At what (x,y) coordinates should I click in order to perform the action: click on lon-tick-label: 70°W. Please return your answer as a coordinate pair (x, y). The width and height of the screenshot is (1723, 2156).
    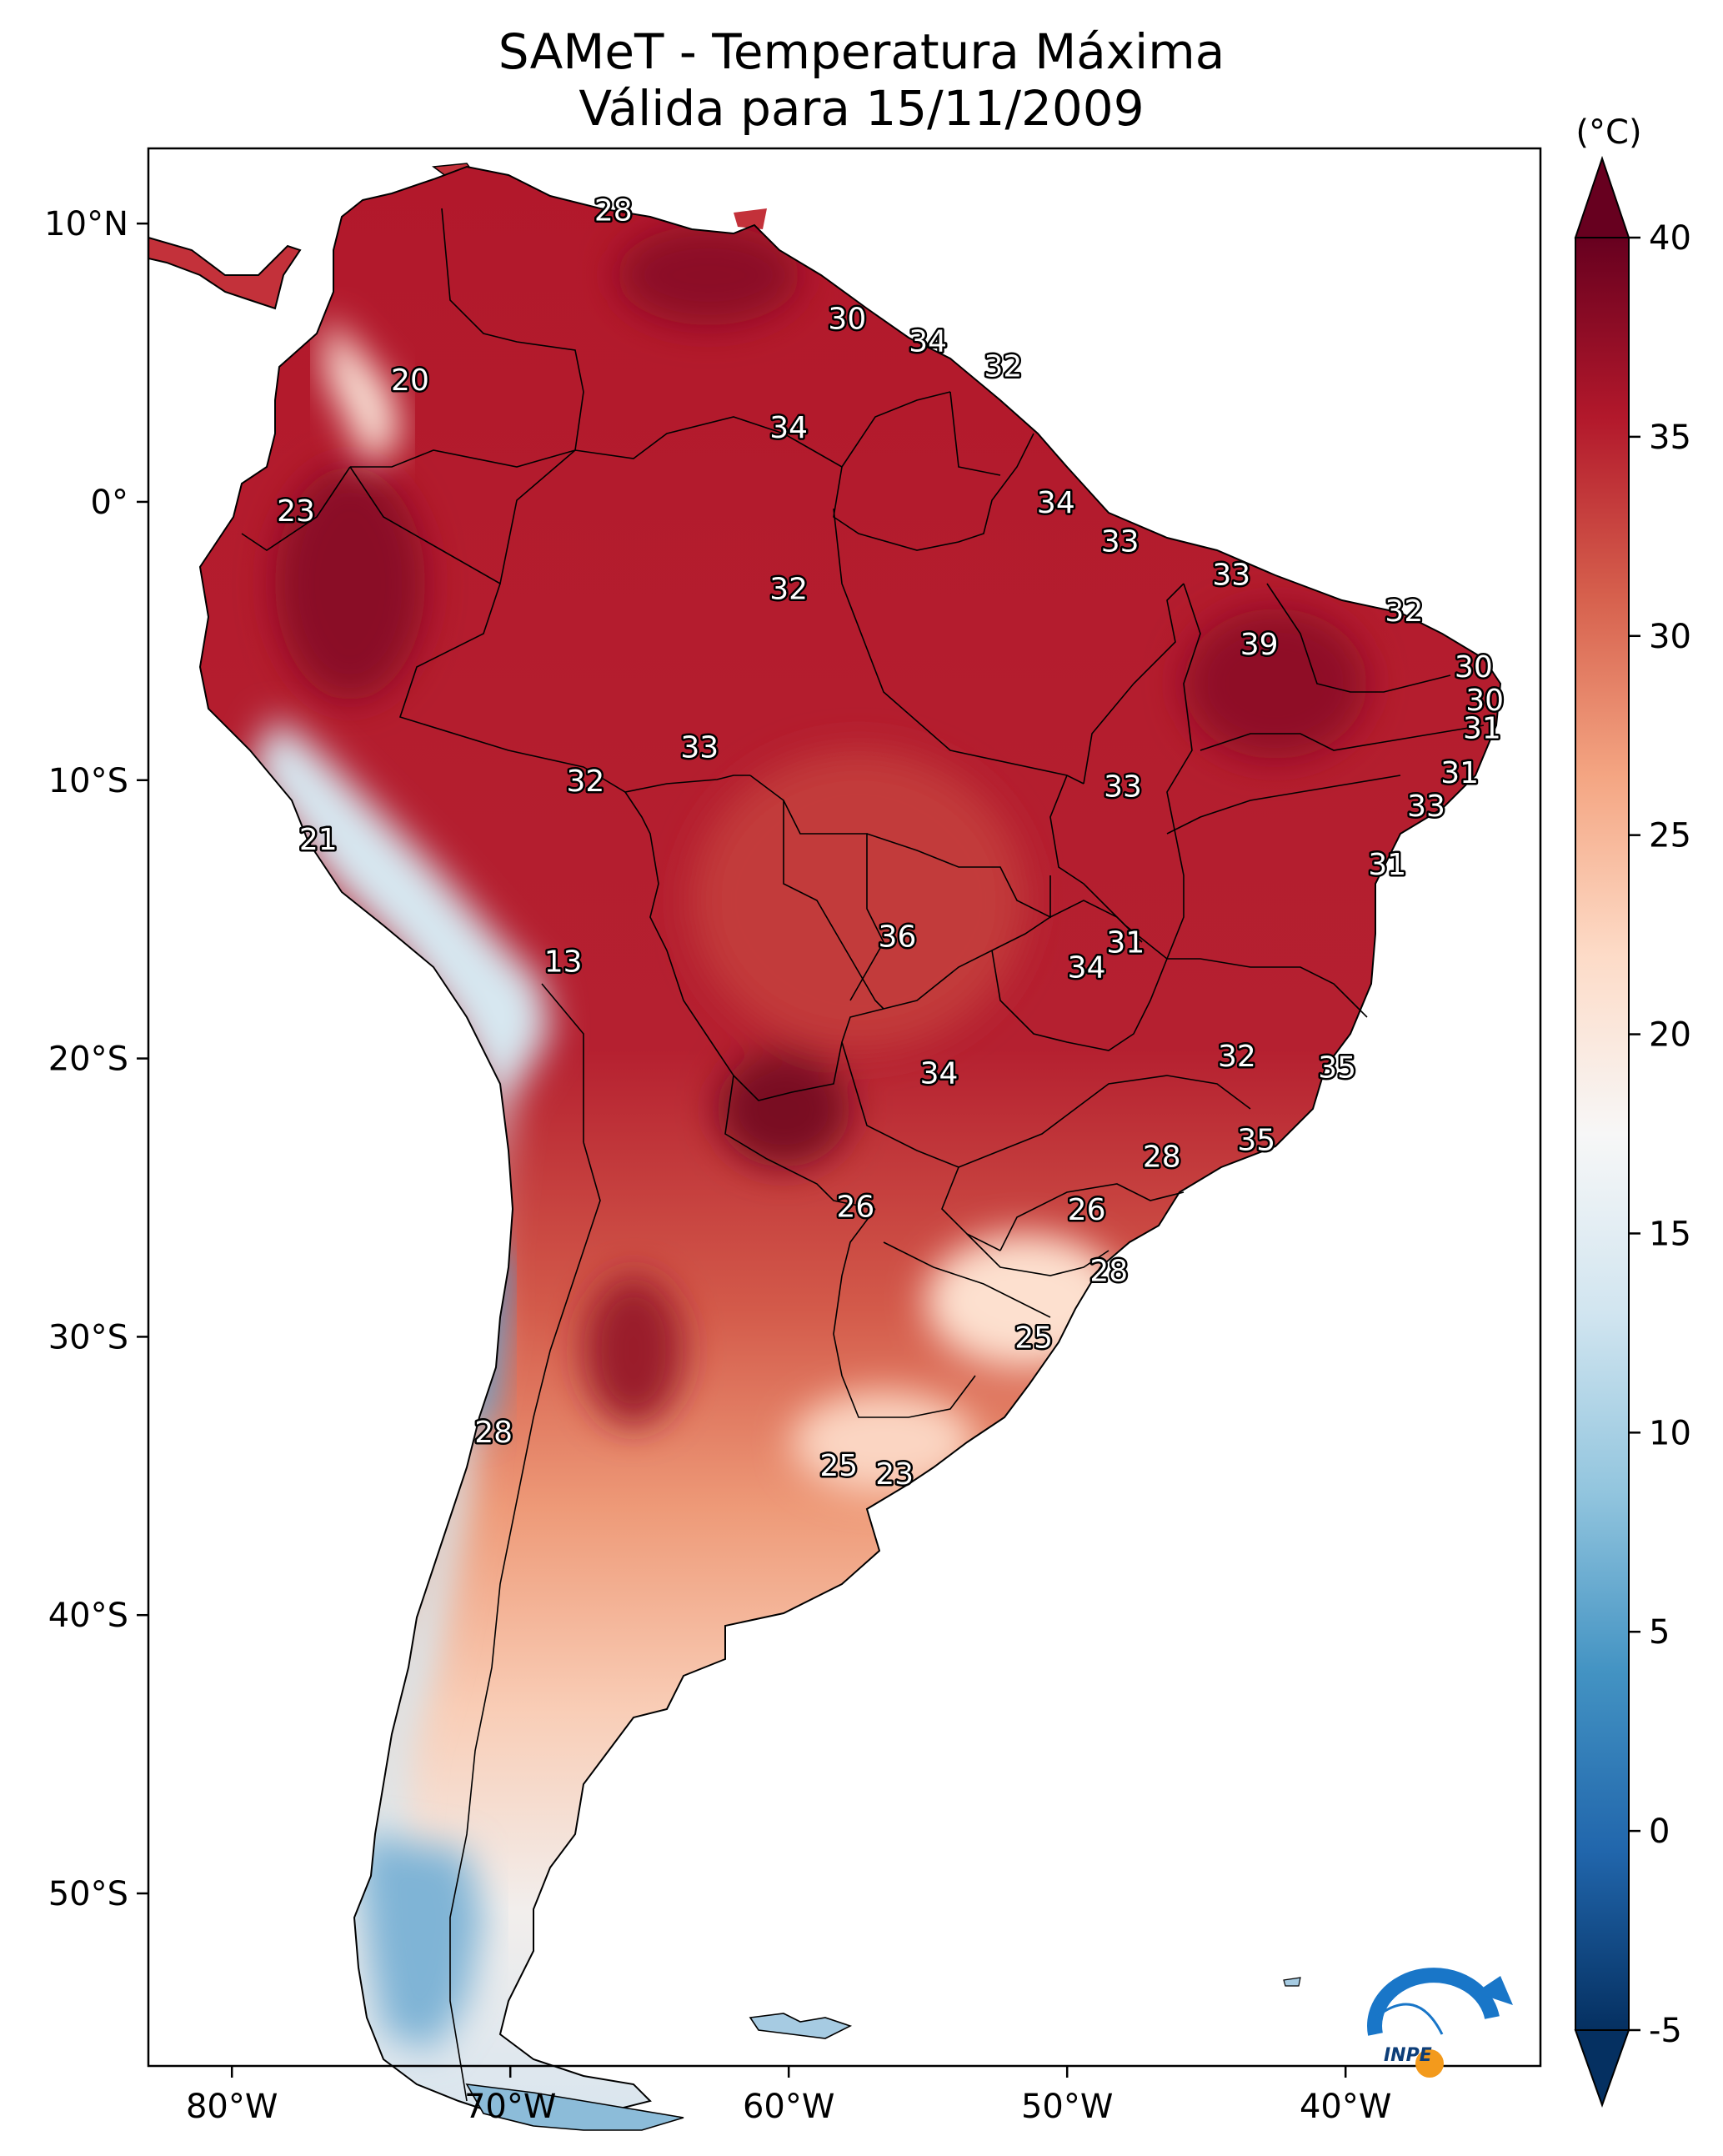
    Looking at the image, I should click on (510, 2107).